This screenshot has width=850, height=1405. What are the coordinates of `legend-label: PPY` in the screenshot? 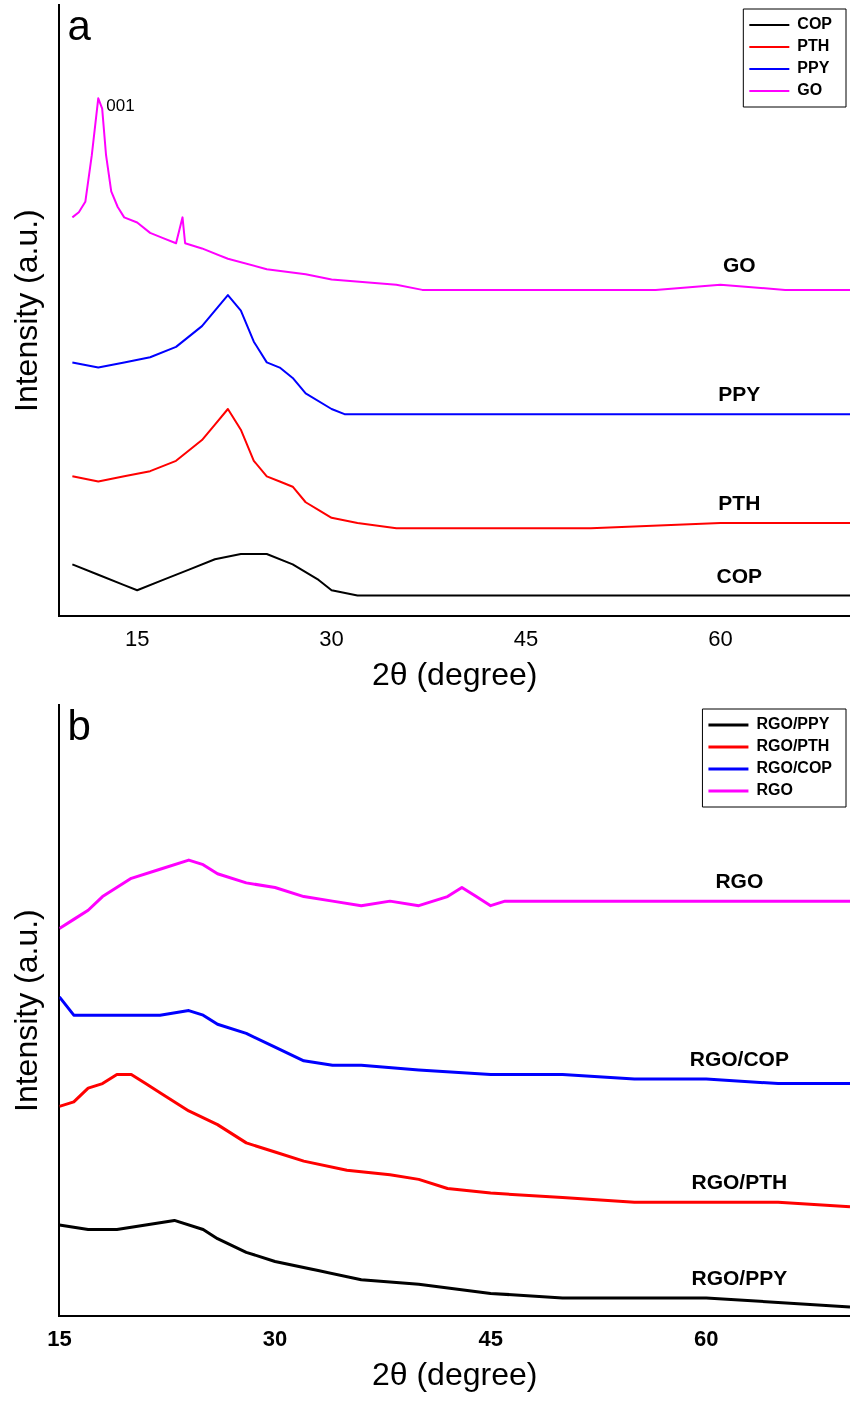 It's located at (813, 68).